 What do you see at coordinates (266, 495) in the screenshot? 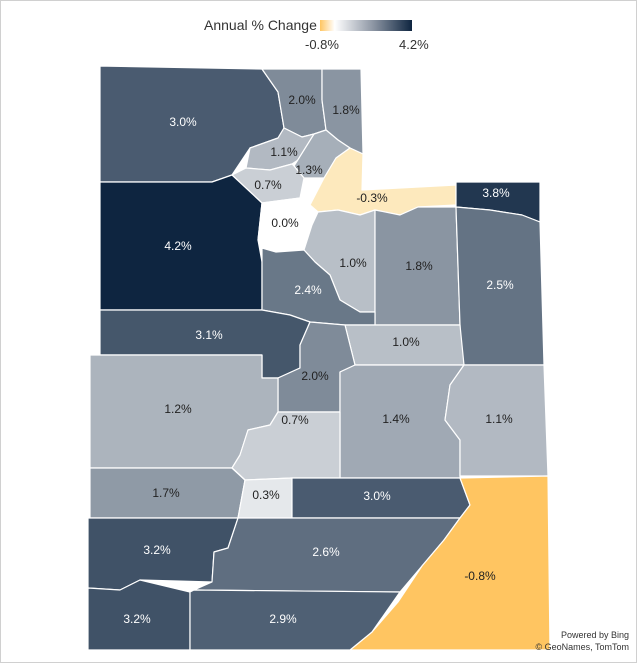
I see `county-label-piute: 0.3%` at bounding box center [266, 495].